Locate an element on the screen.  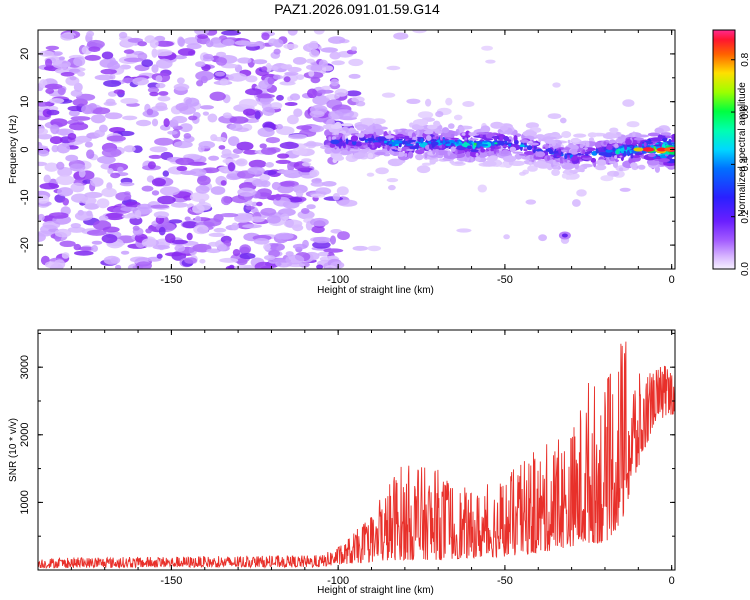
heatmap-y-label: Frequency (Hz) is located at coordinates (13, 149).